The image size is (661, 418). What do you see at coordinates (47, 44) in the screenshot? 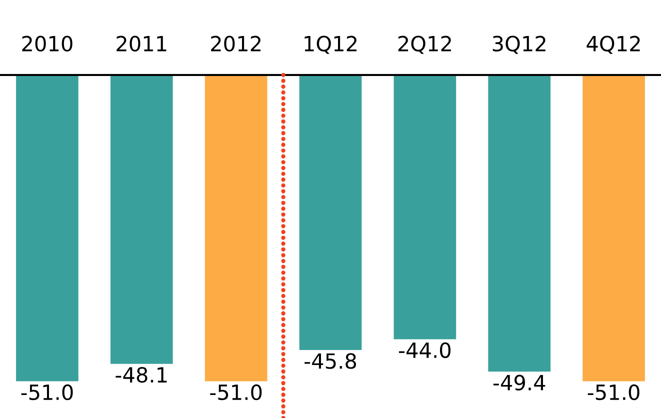
I see `x-tick-label: 2010` at bounding box center [47, 44].